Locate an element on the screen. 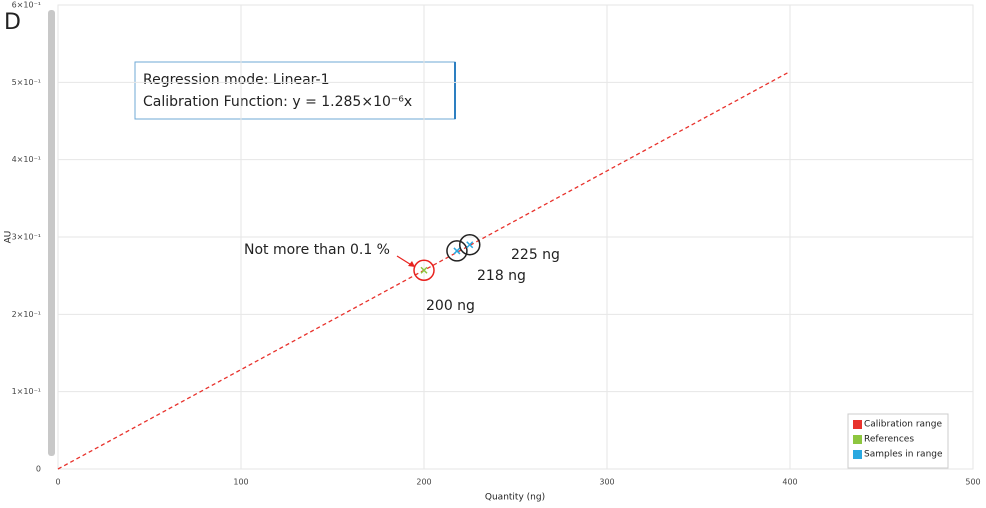 This screenshot has width=986, height=508. info-text: Calibration Function: y = 1.285×10⁻⁶x is located at coordinates (277, 102).